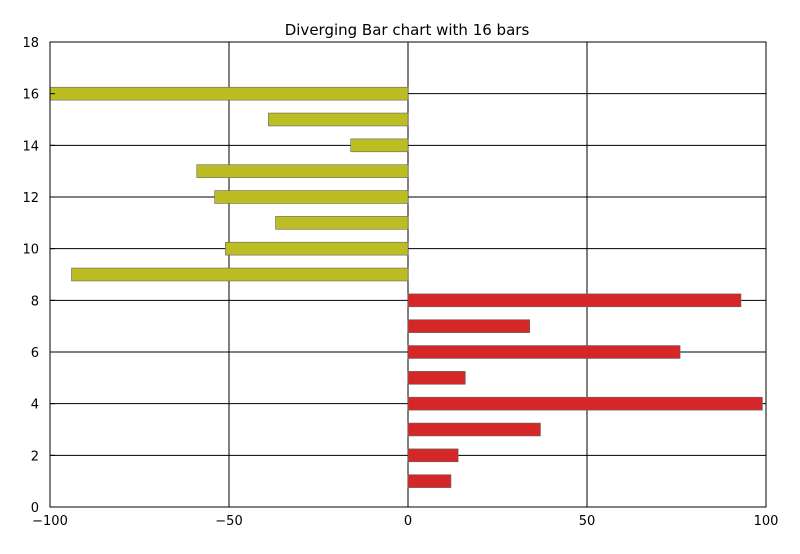  I want to click on x-tick-label: 0, so click(408, 521).